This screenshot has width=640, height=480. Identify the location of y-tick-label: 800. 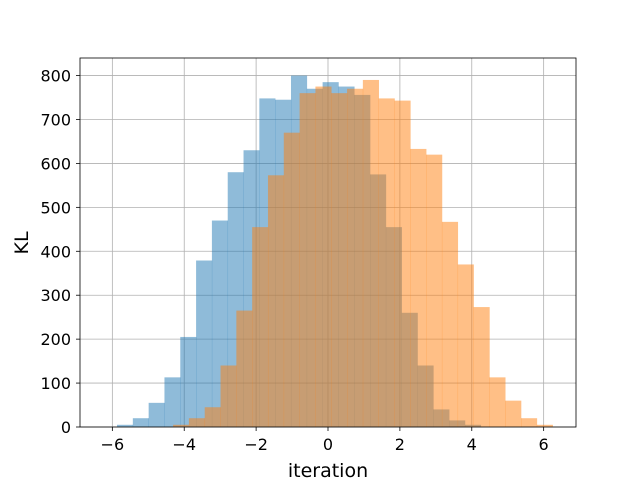
(55, 76).